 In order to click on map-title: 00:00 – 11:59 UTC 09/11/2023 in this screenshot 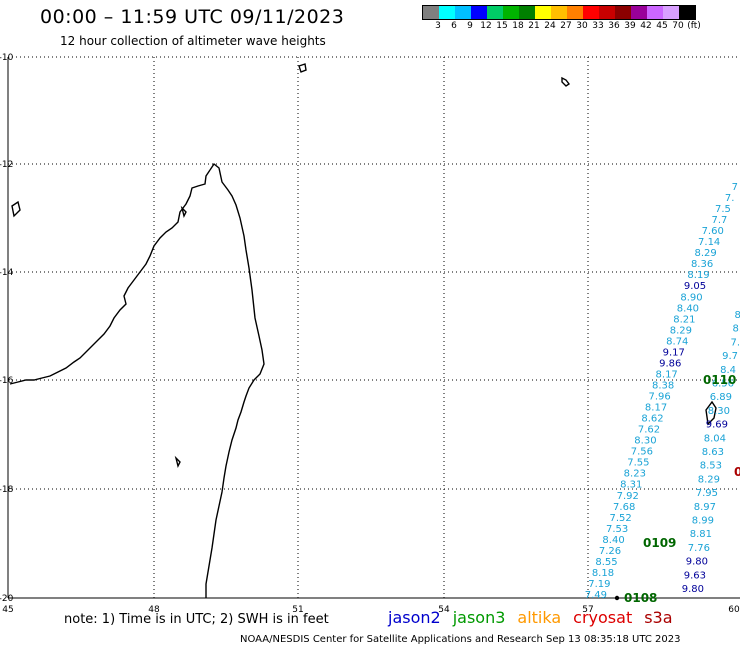, I will do `click(192, 17)`.